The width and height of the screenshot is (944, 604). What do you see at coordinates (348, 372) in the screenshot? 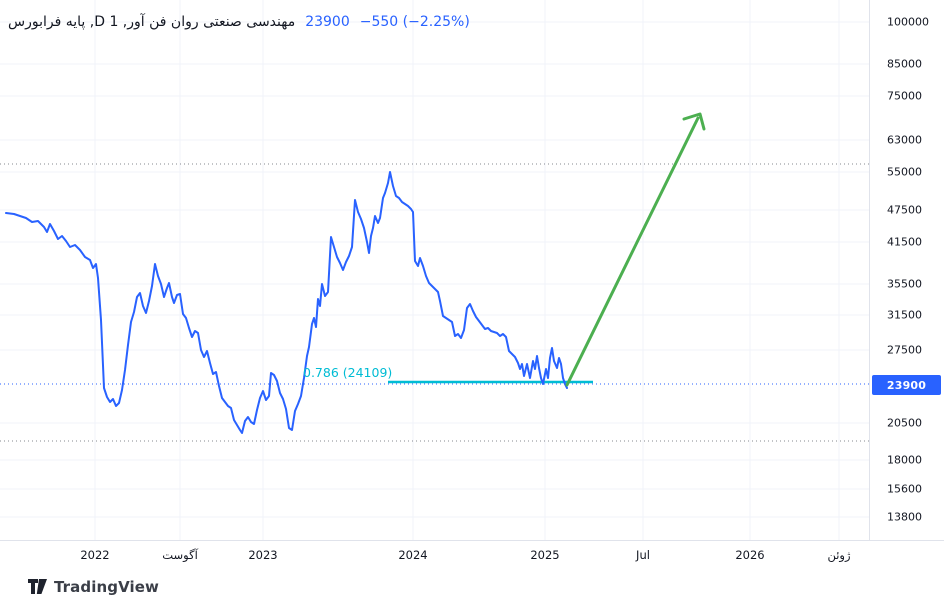
I see `fib-retracement-label: 0.786 (24109)` at bounding box center [348, 372].